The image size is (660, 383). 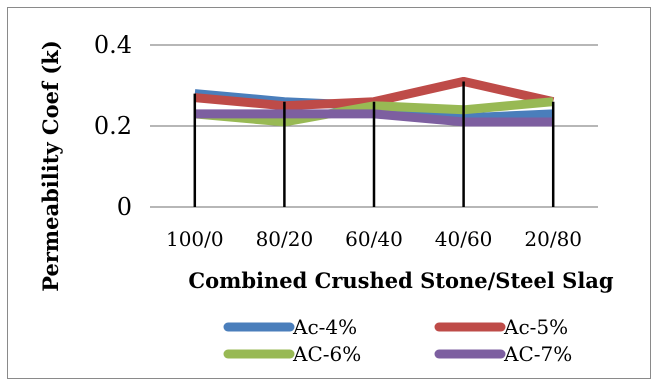 What do you see at coordinates (113, 126) in the screenshot?
I see `y-tick-label: 0.2` at bounding box center [113, 126].